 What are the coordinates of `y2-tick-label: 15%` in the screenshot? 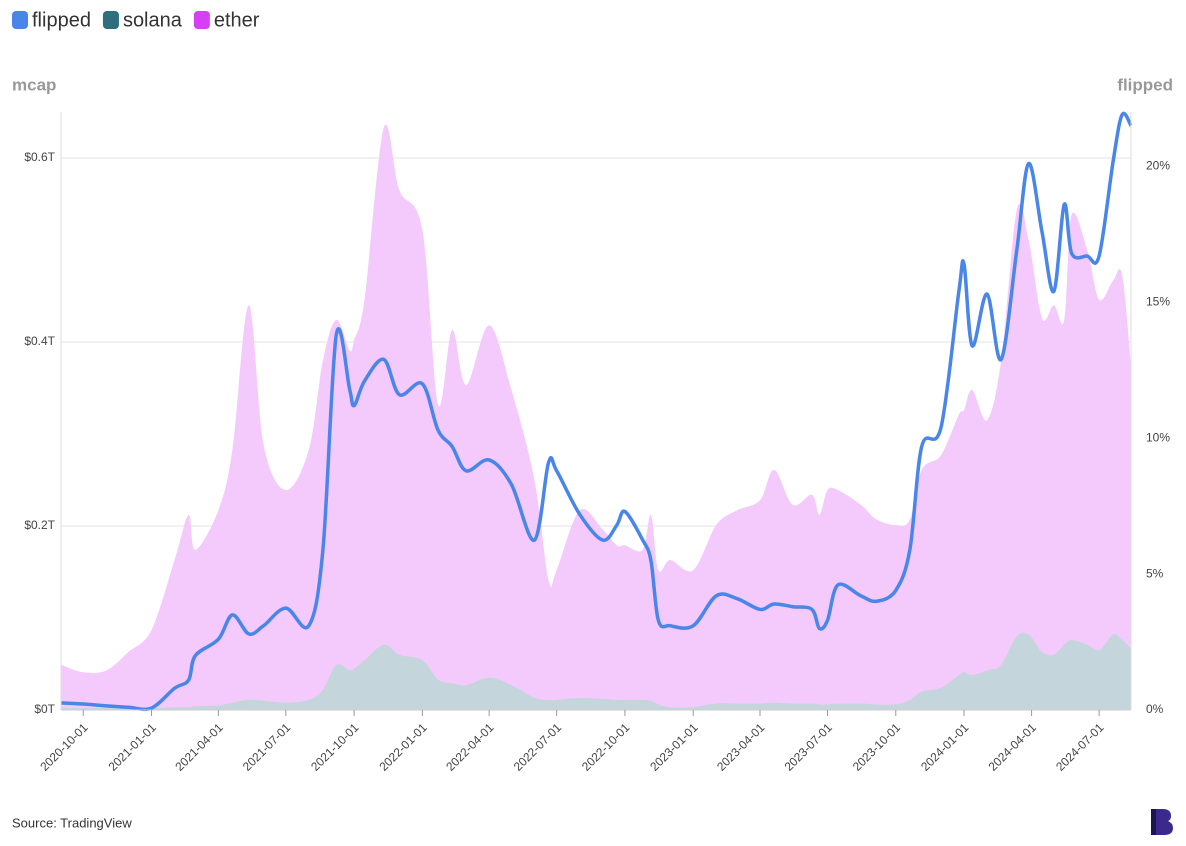 It's located at (1158, 301).